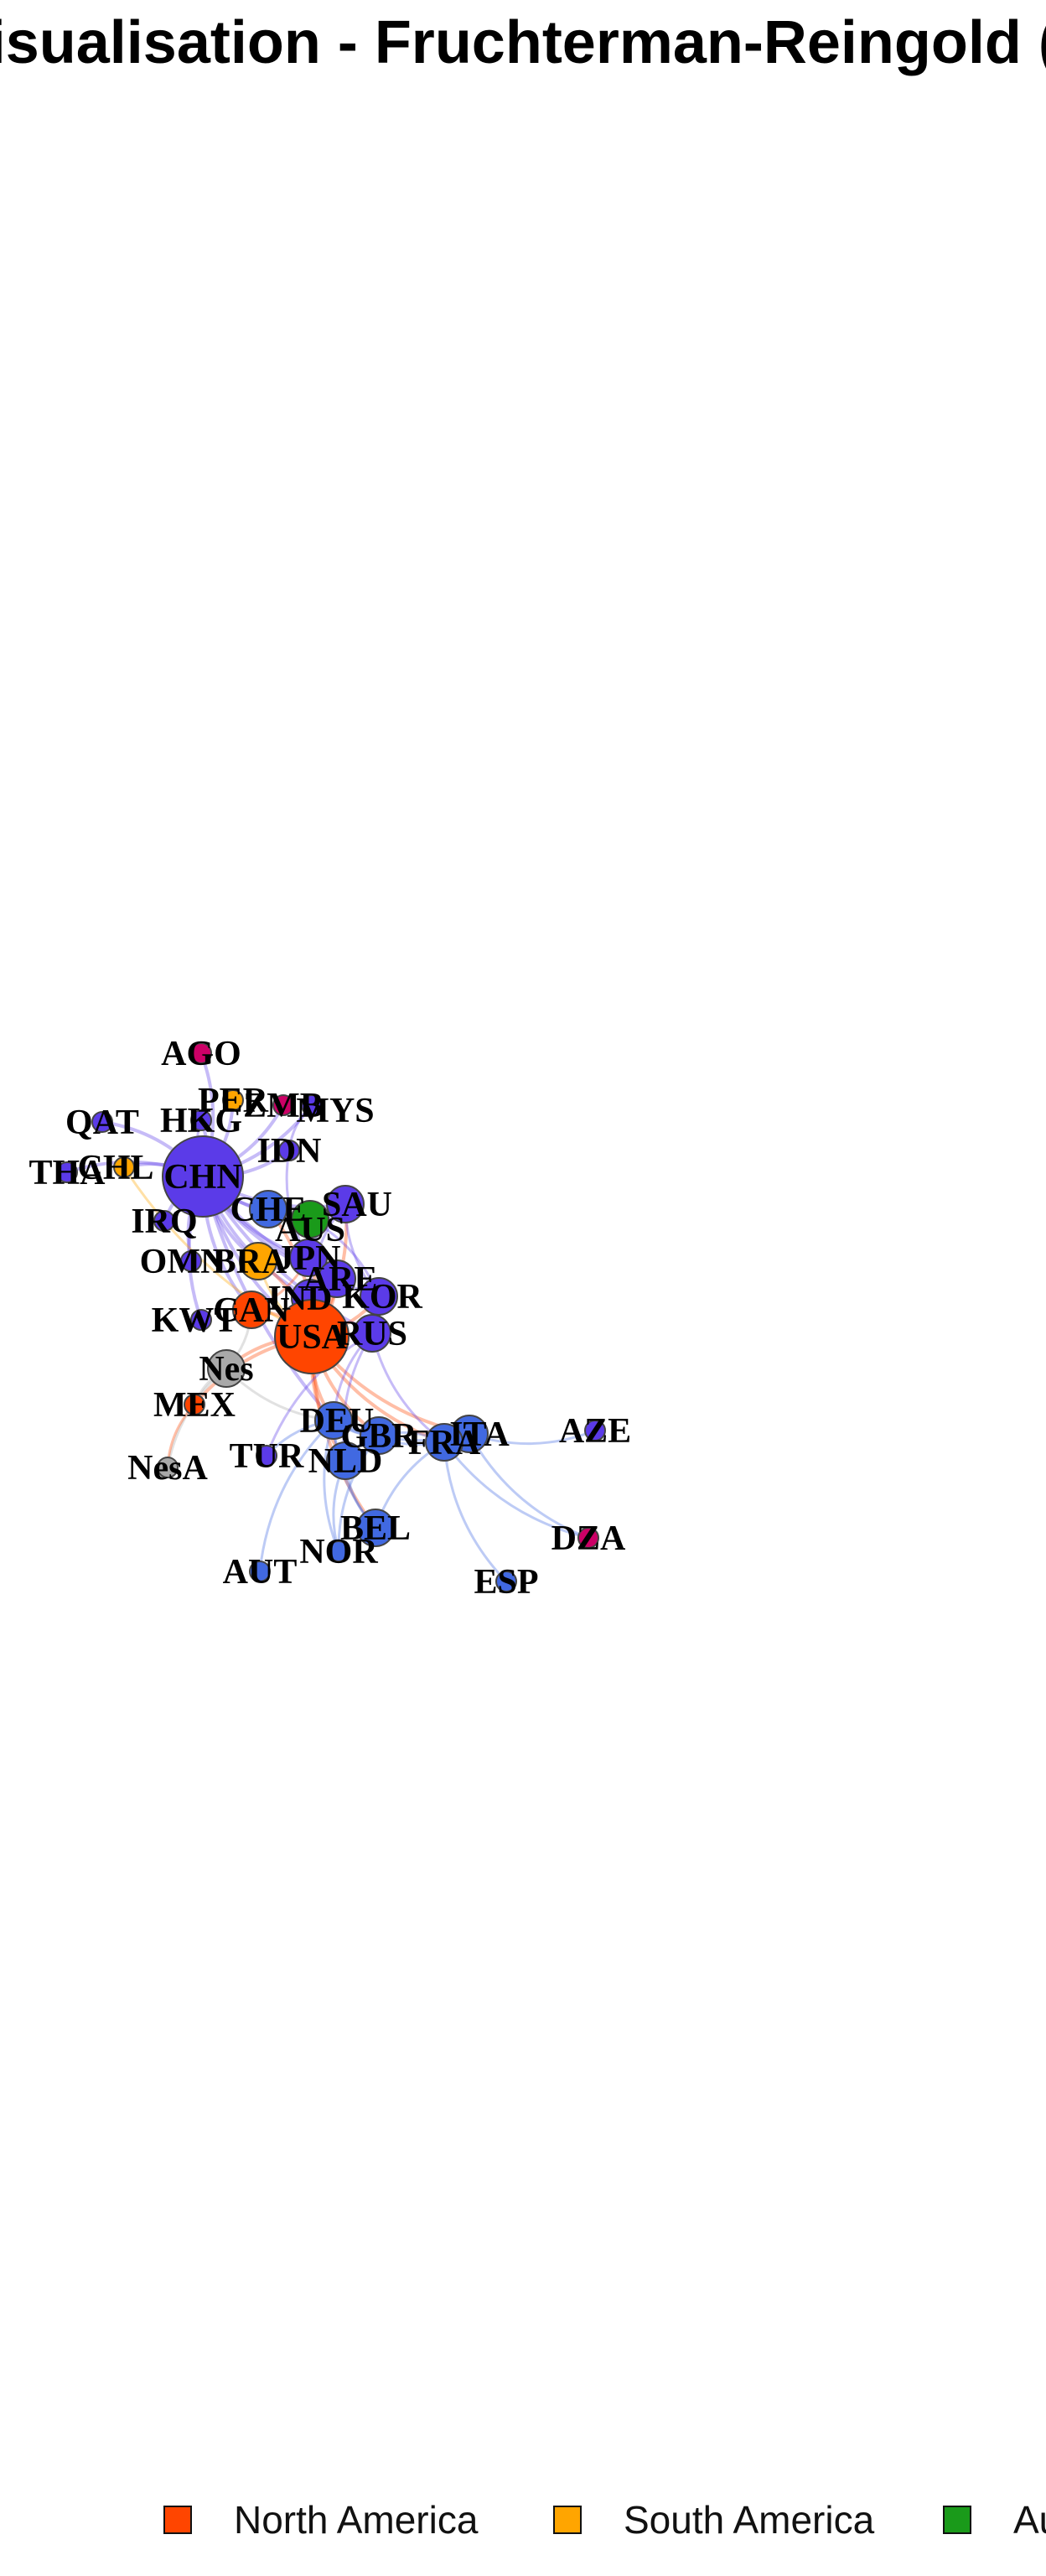 This screenshot has height=2576, width=1046. I want to click on node-fra, so click(444, 1442).